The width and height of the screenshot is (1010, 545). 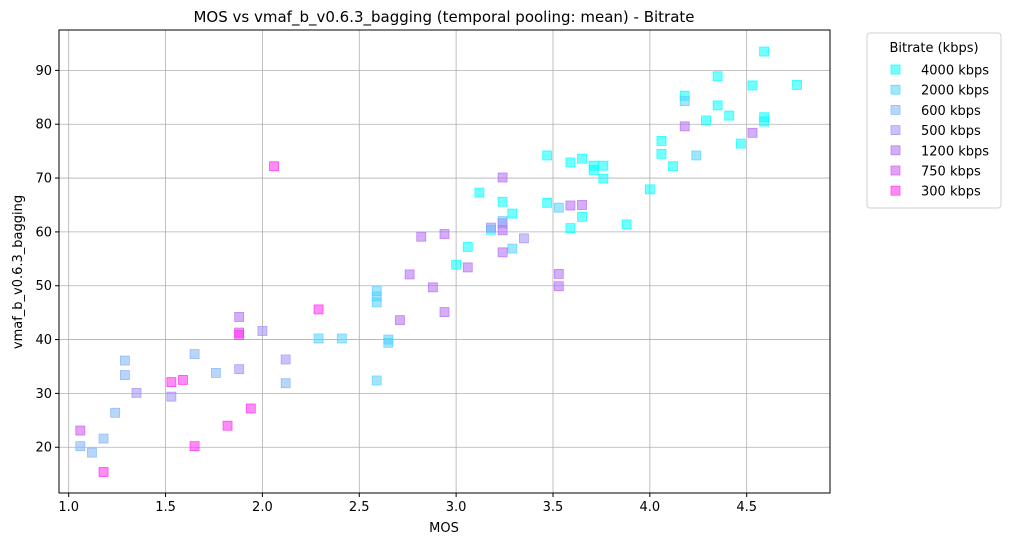 I want to click on legend-label: 4000 kbps, so click(x=955, y=71).